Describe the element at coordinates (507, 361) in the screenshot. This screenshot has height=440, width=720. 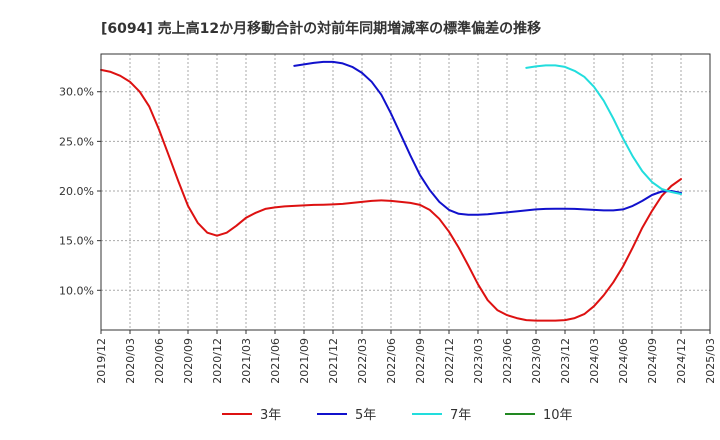
I see `x-tick-label: 2023/06` at that location.